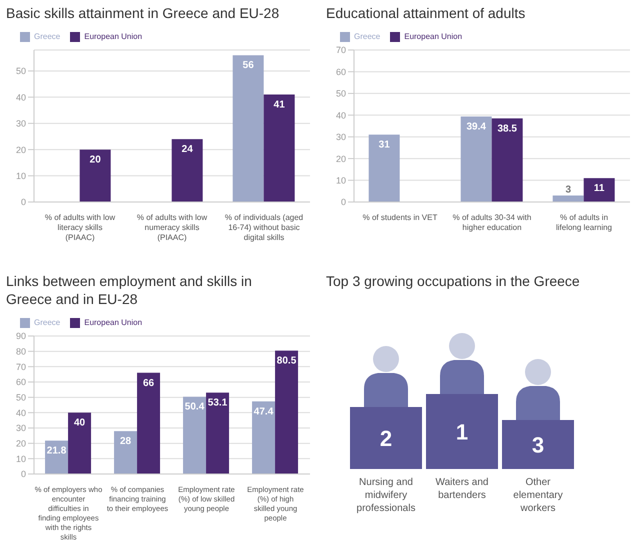  I want to click on data-label: 56, so click(248, 66).